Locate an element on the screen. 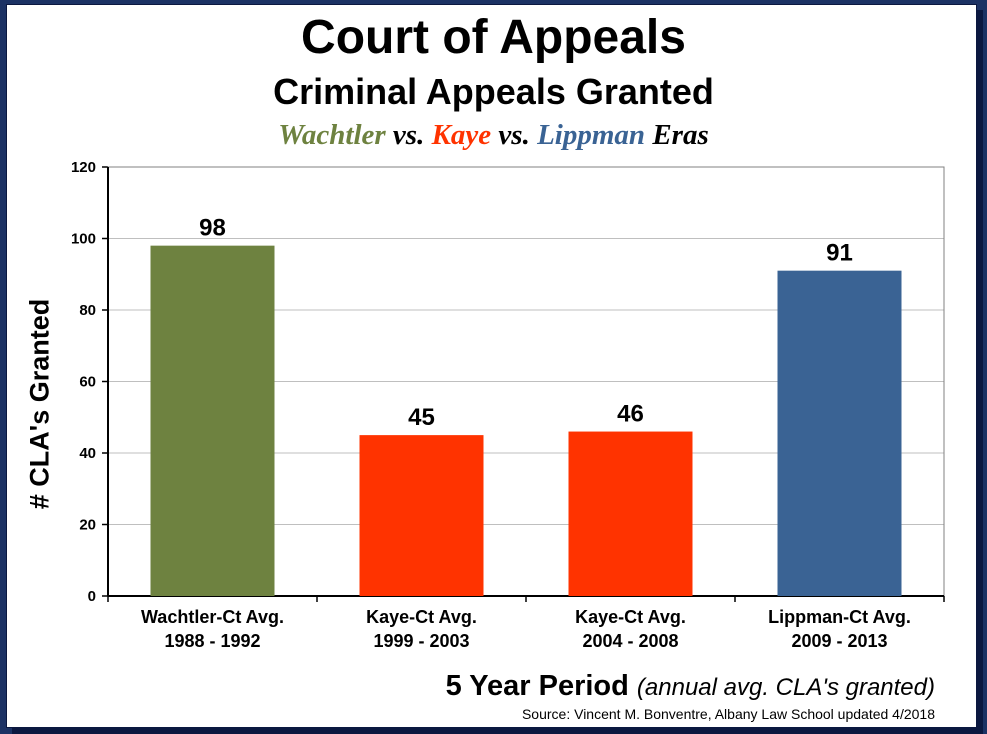 The image size is (987, 734). x-axis-label-main: 5 Year Period is located at coordinates (537, 686).